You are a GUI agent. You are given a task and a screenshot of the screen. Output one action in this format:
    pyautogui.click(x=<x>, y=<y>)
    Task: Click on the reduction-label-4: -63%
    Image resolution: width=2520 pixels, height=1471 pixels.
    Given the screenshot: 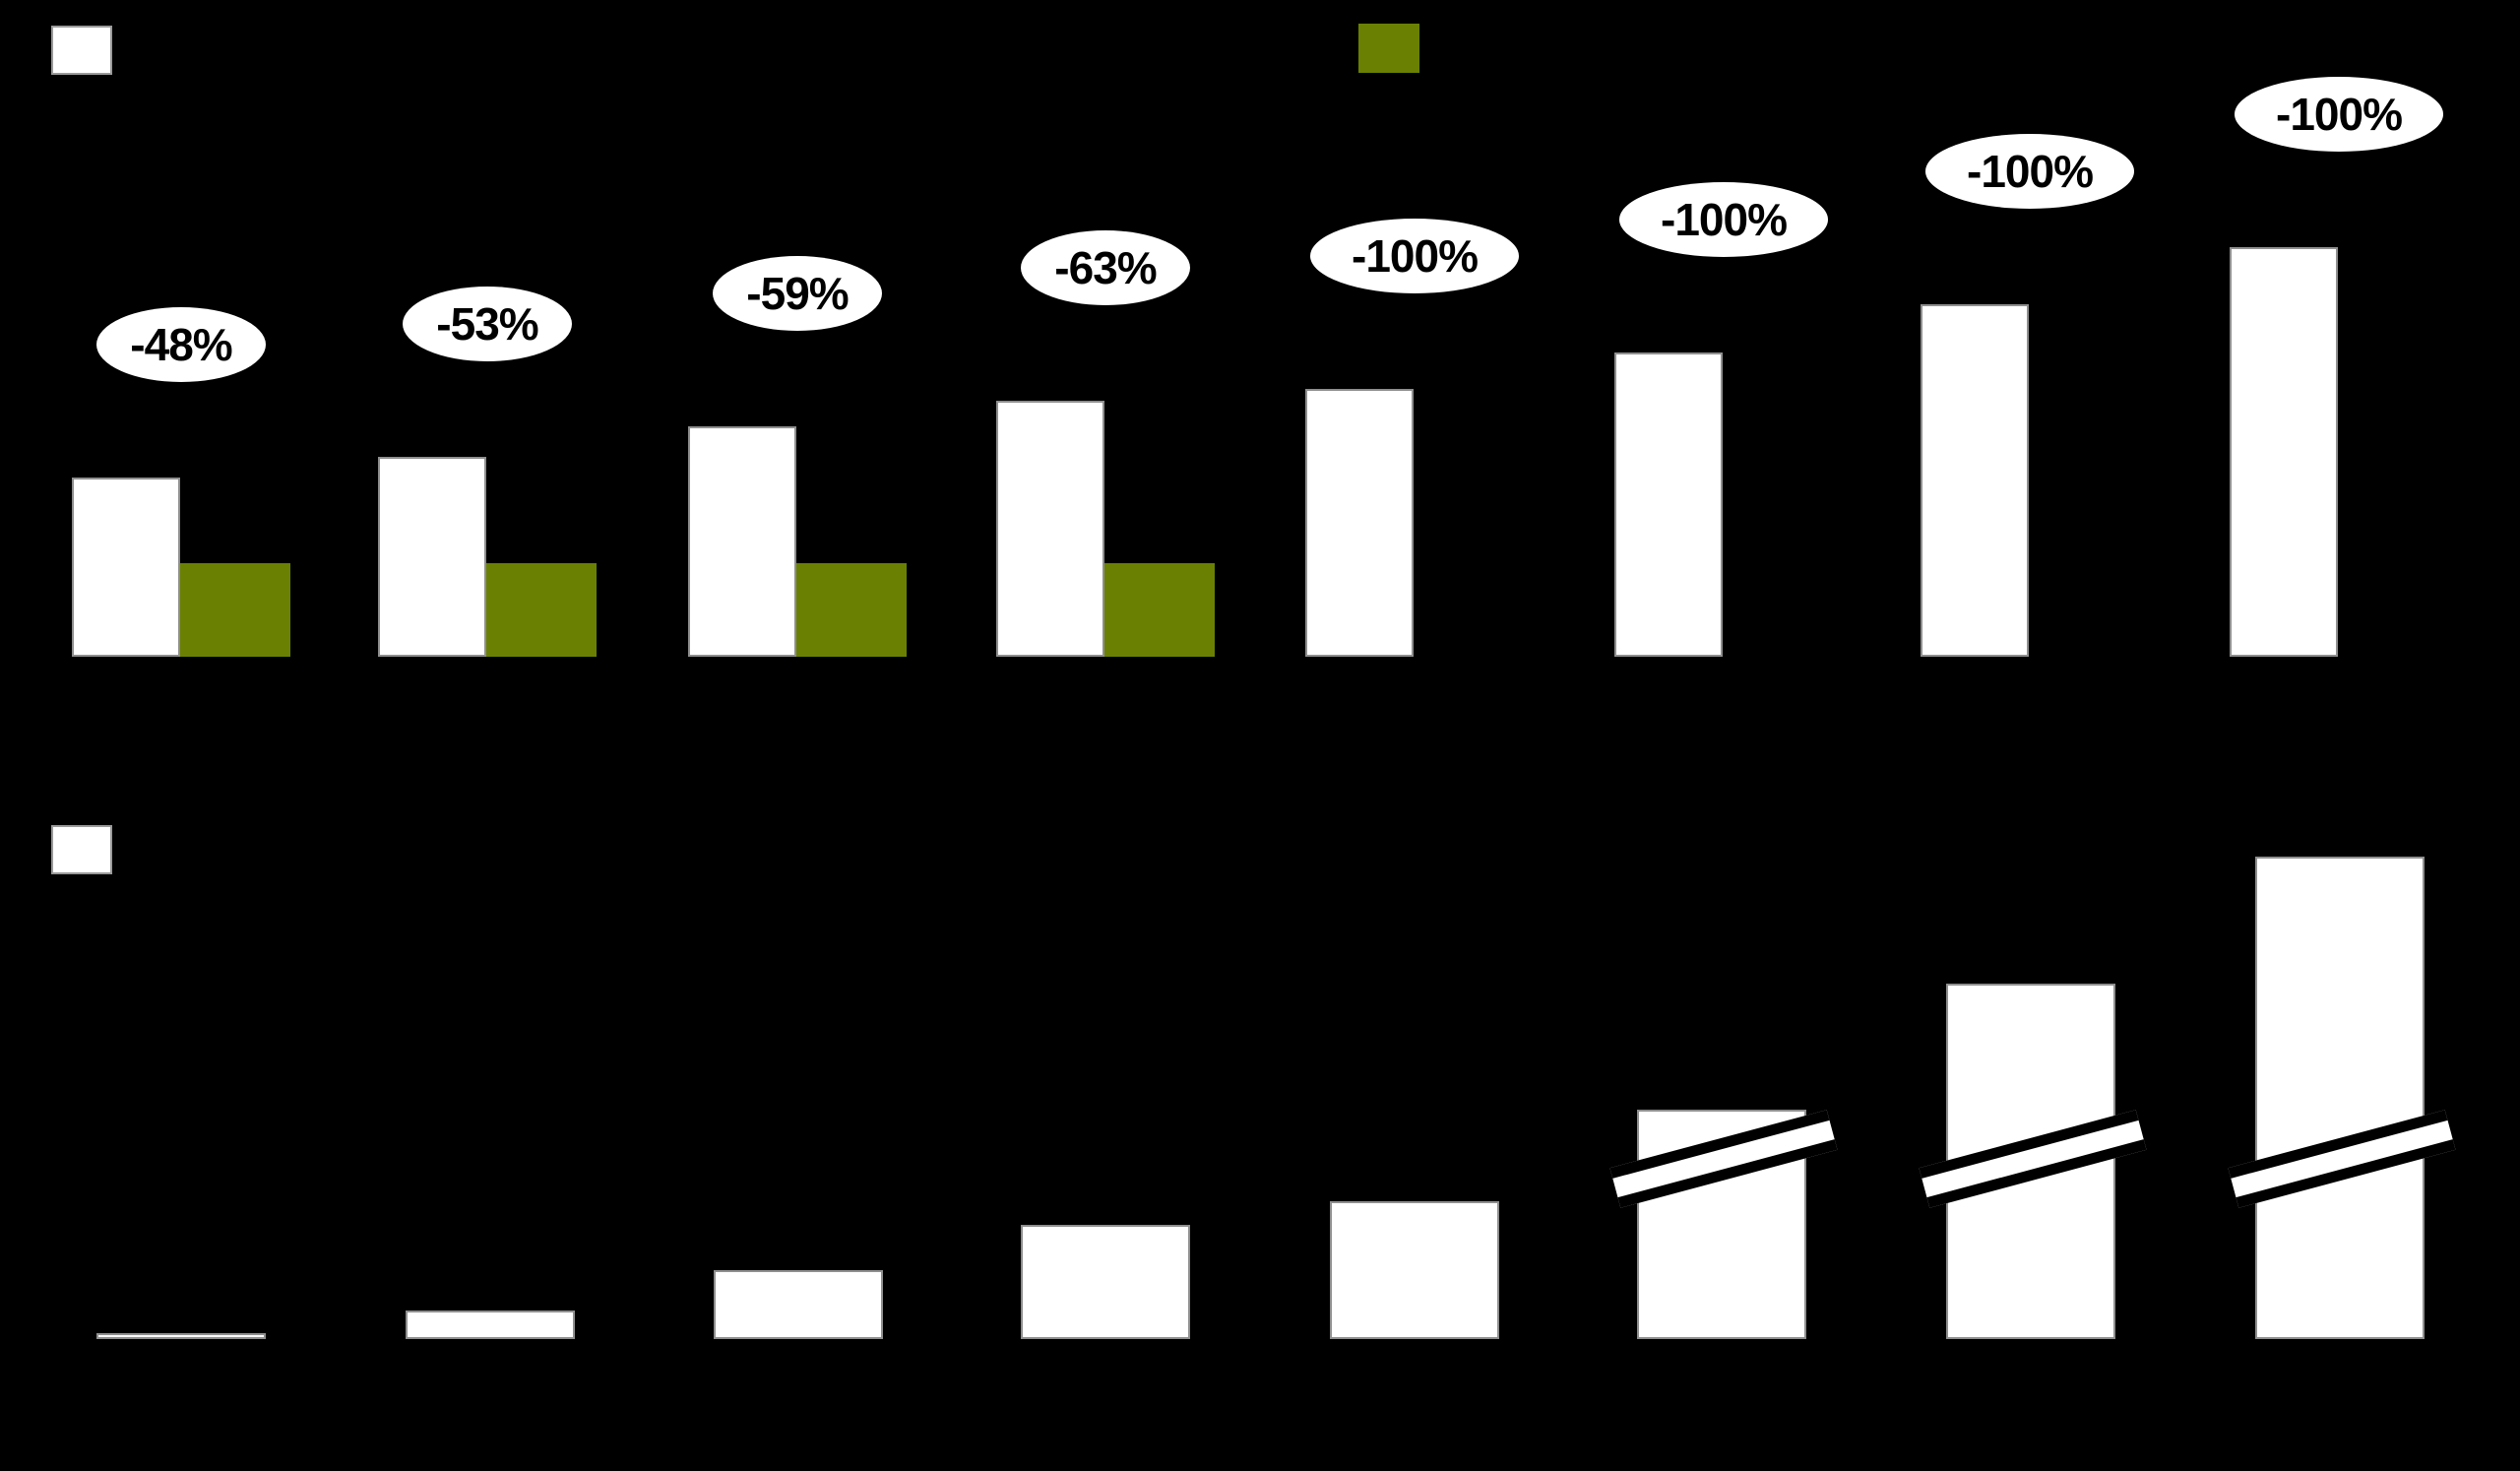 What is the action you would take?
    pyautogui.click(x=1105, y=267)
    